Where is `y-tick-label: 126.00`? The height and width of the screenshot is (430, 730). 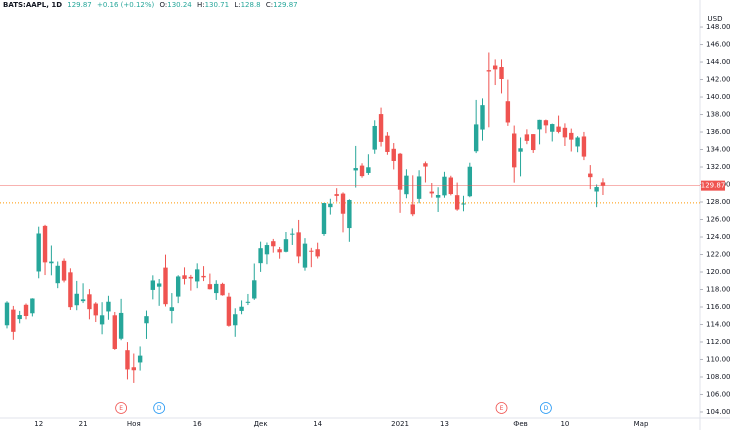
y-tick-label: 126.00 is located at coordinates (718, 219).